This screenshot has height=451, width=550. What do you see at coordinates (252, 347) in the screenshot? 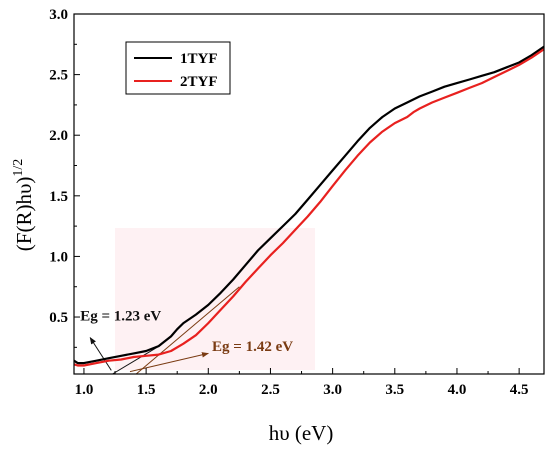
I see `annotation-label-2: Eg = 1.42 eV` at bounding box center [252, 347].